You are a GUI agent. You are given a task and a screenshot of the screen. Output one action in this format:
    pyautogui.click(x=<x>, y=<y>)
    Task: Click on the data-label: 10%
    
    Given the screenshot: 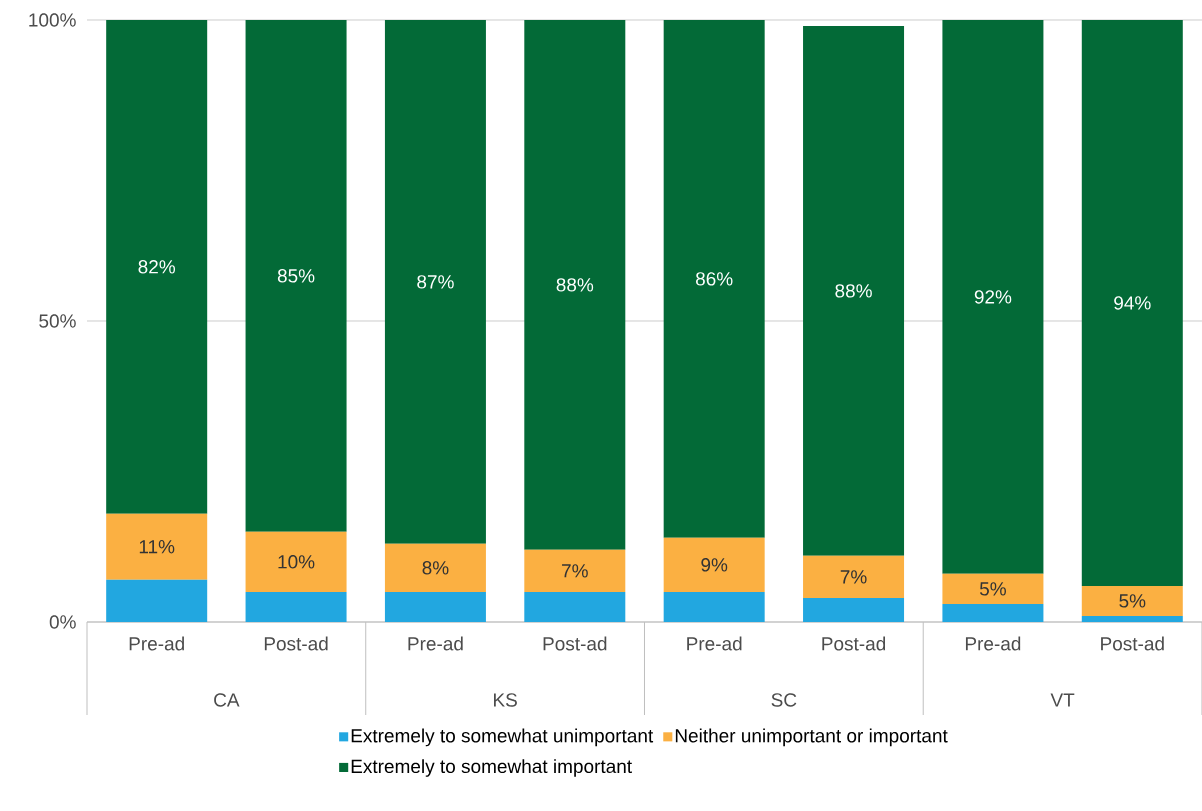 What is the action you would take?
    pyautogui.click(x=296, y=562)
    